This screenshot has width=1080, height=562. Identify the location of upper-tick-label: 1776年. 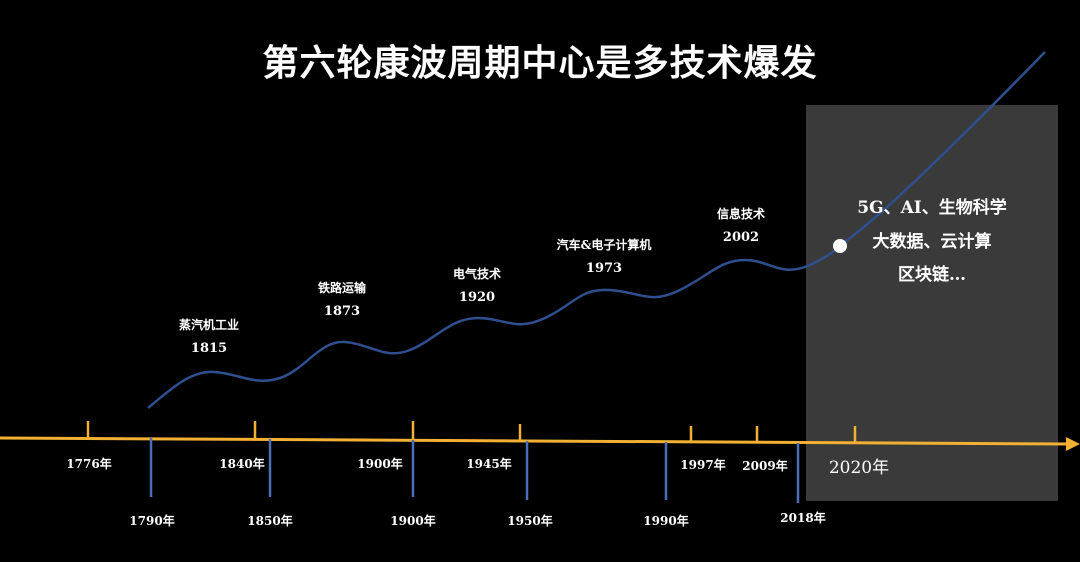
(89, 464).